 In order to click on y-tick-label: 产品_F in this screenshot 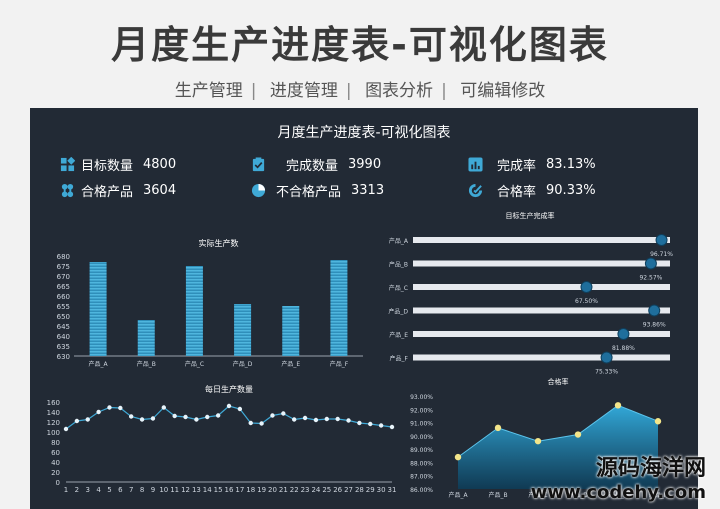, I will do `click(399, 359)`.